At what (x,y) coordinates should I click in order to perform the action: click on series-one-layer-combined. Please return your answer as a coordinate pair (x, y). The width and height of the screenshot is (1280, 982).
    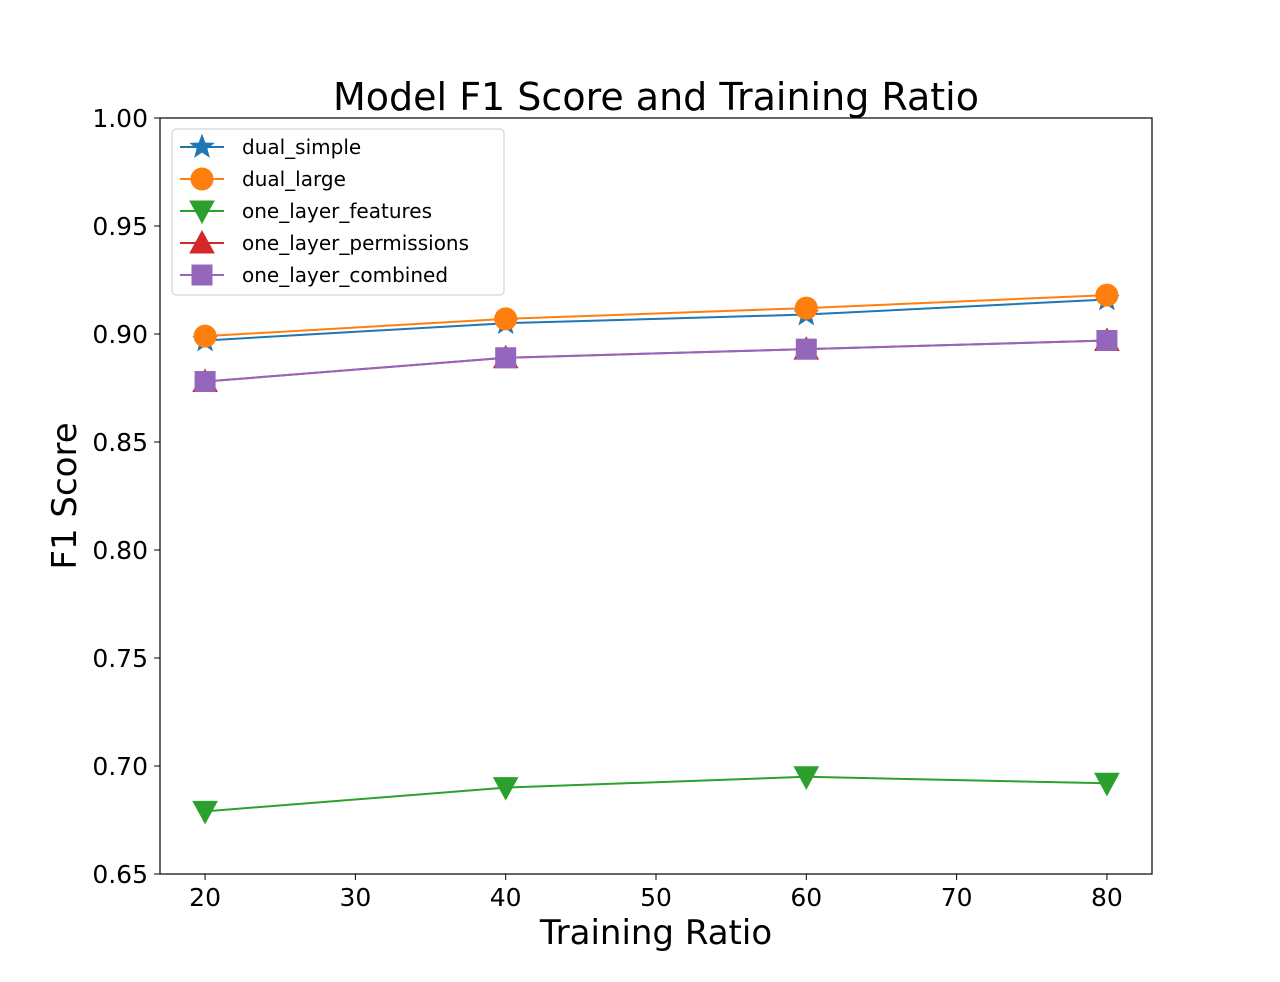
    Looking at the image, I should click on (656, 361).